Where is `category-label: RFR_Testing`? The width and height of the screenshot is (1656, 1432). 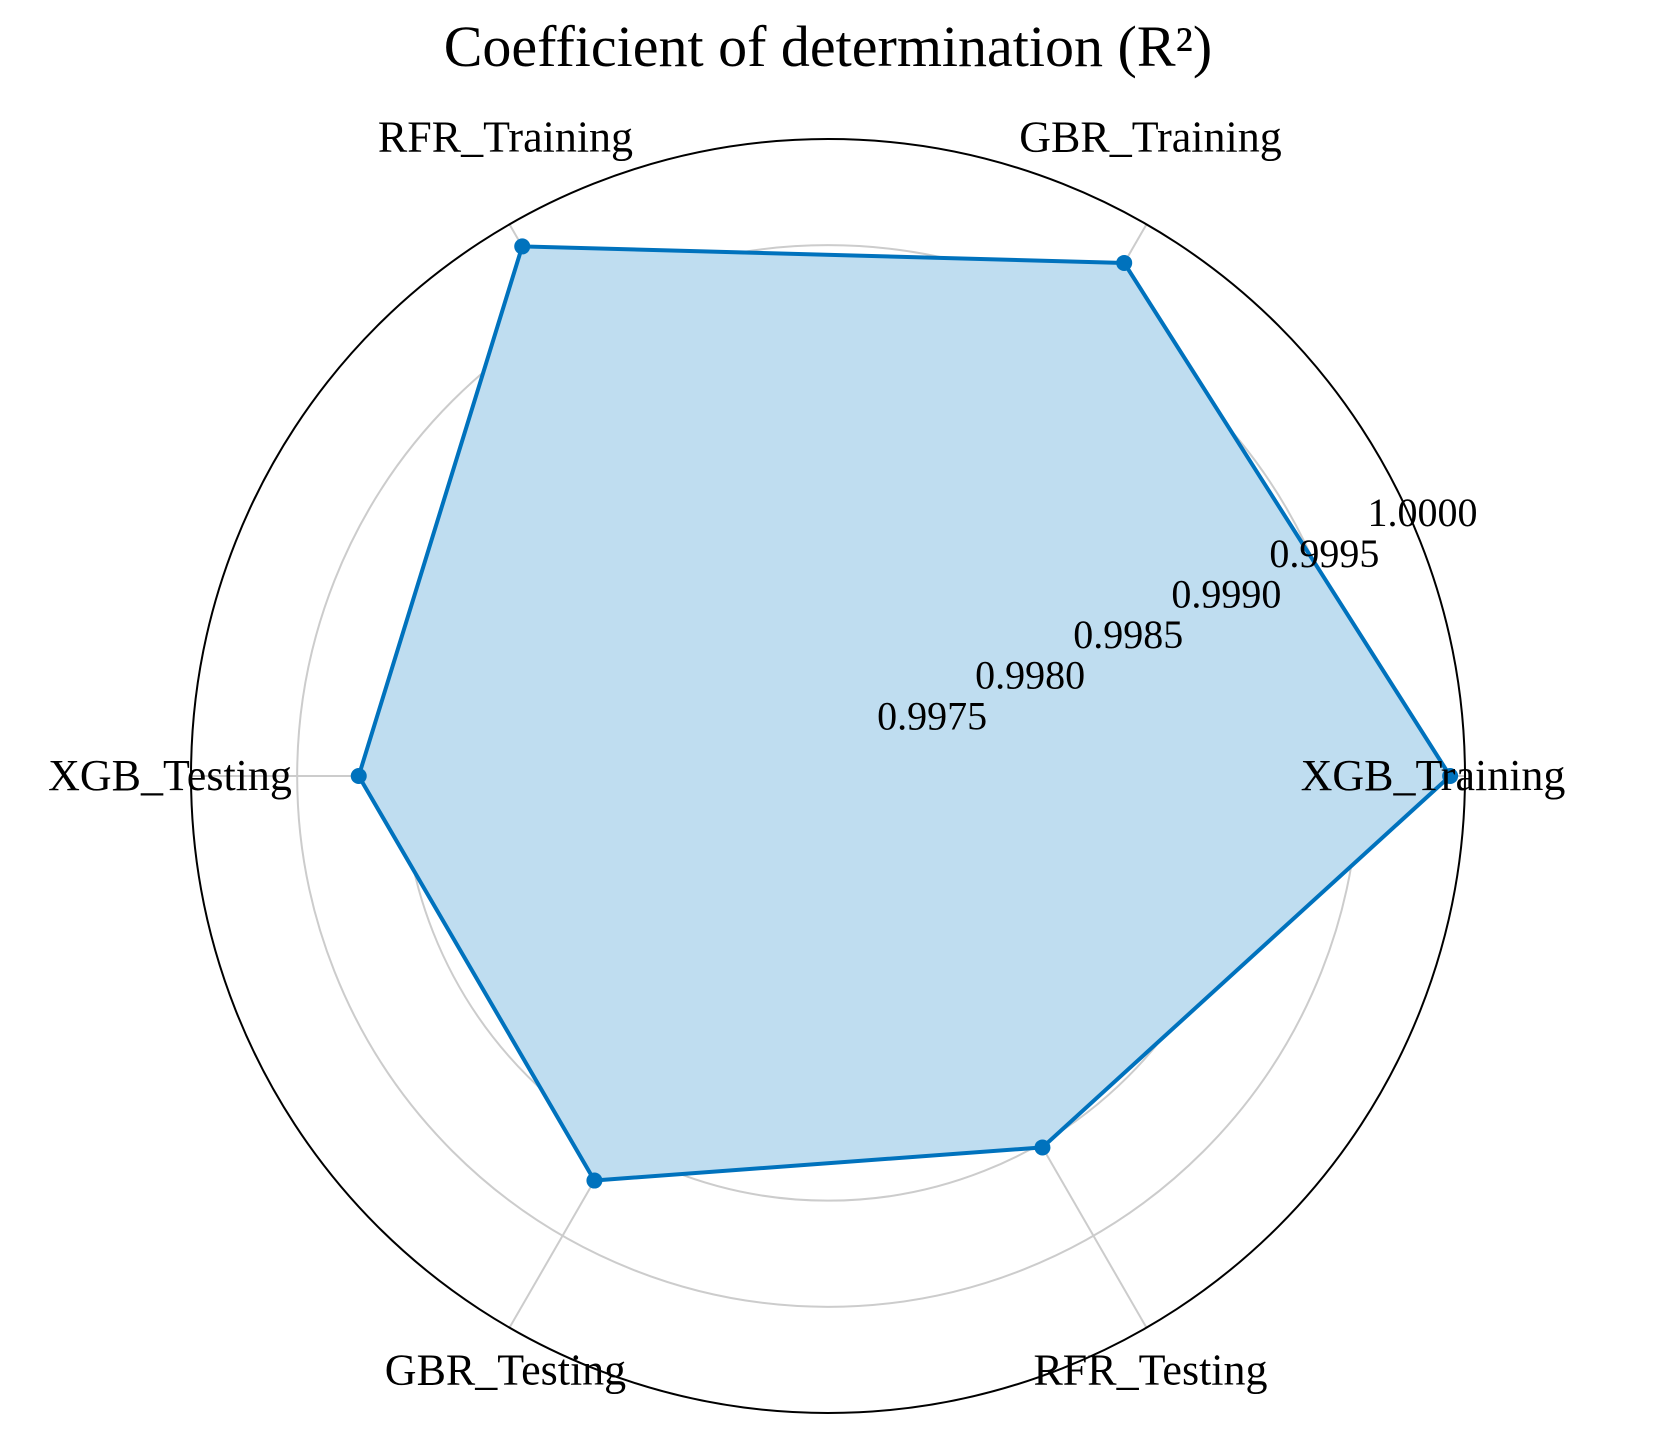 category-label: RFR_Testing is located at coordinates (1150, 1370).